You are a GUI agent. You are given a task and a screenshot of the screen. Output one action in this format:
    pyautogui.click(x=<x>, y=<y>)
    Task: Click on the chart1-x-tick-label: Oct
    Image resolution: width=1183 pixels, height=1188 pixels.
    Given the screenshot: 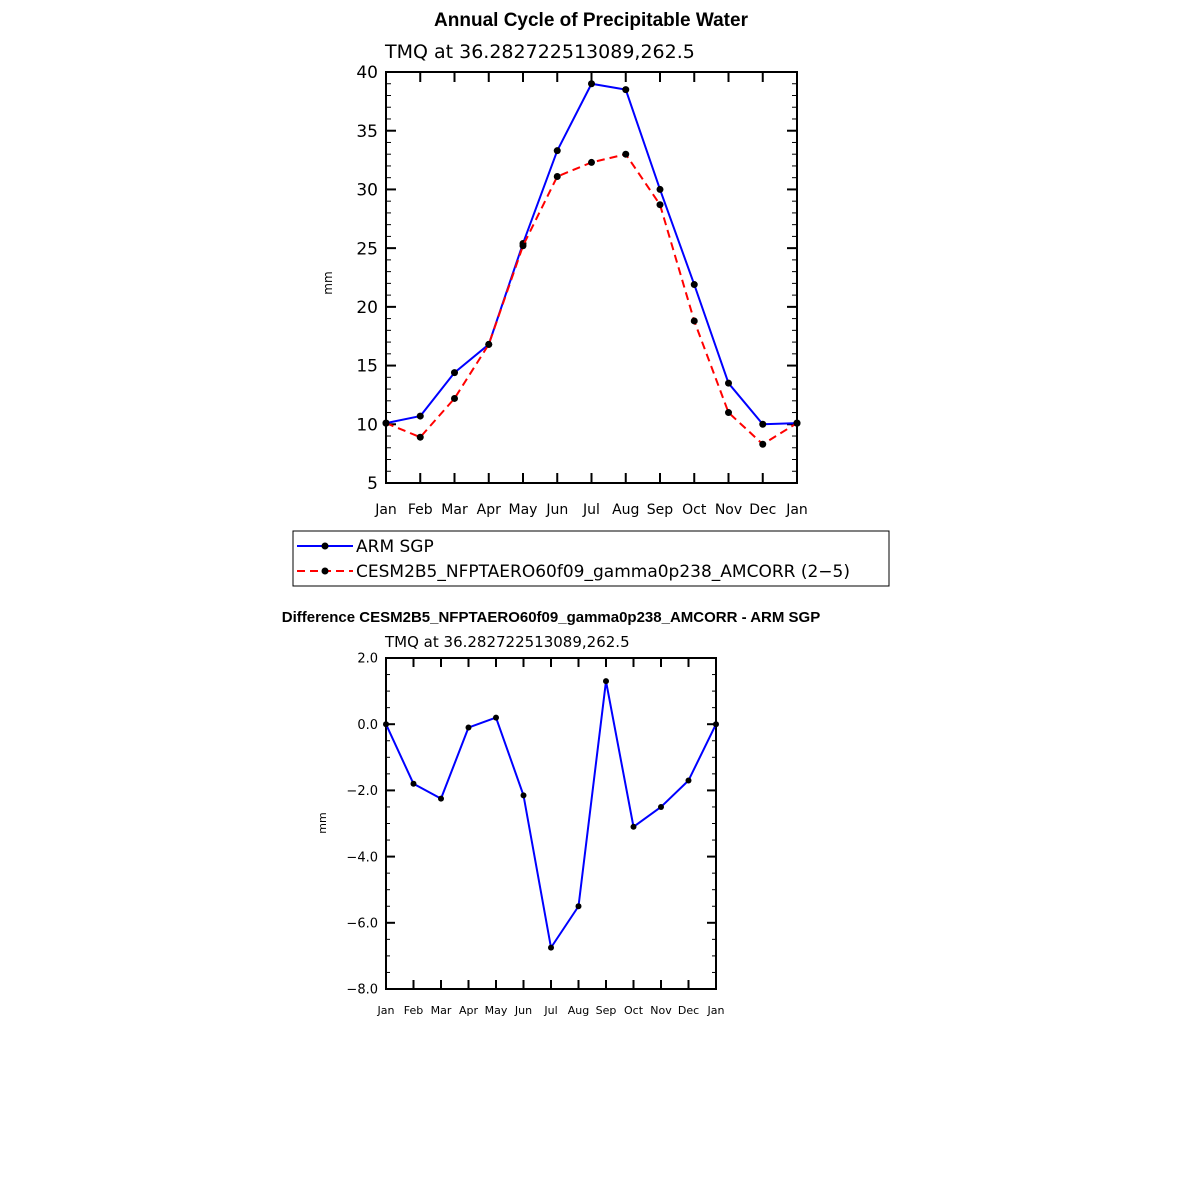 What is the action you would take?
    pyautogui.click(x=694, y=510)
    